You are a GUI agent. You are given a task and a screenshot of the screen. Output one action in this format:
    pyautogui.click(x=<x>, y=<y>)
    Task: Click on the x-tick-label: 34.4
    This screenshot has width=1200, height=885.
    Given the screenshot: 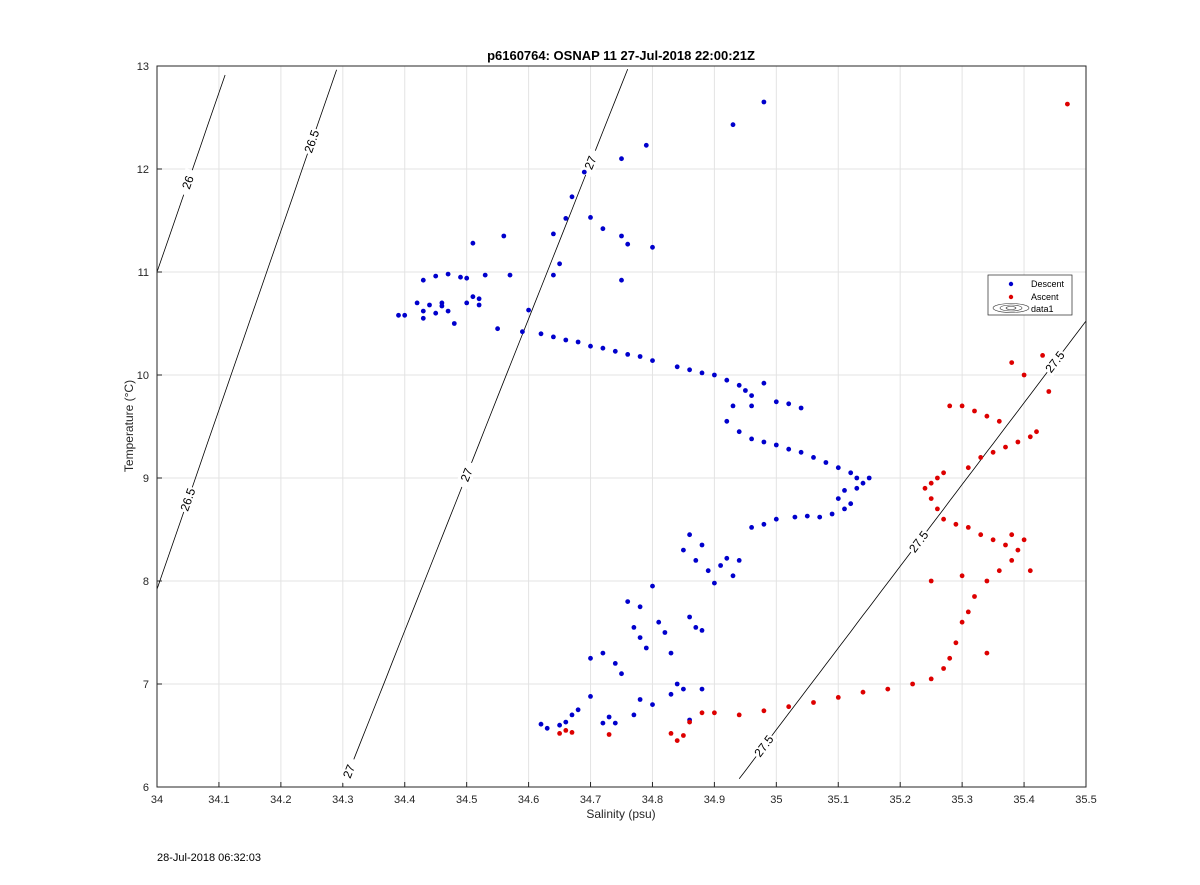 What is the action you would take?
    pyautogui.click(x=404, y=800)
    